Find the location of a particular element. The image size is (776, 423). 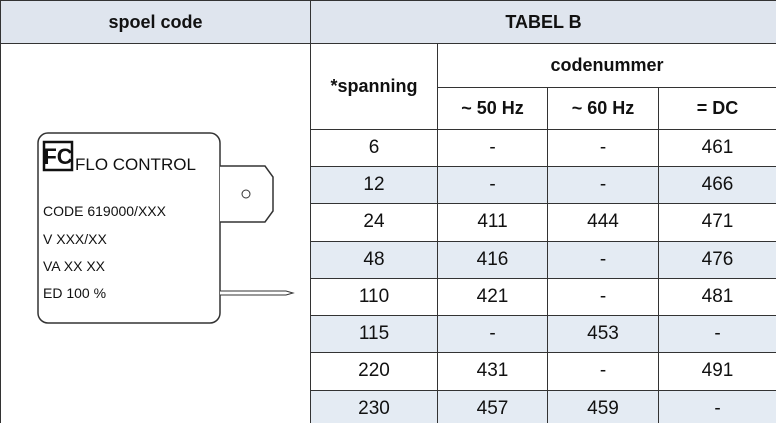

data-cell: 230 is located at coordinates (374, 406).